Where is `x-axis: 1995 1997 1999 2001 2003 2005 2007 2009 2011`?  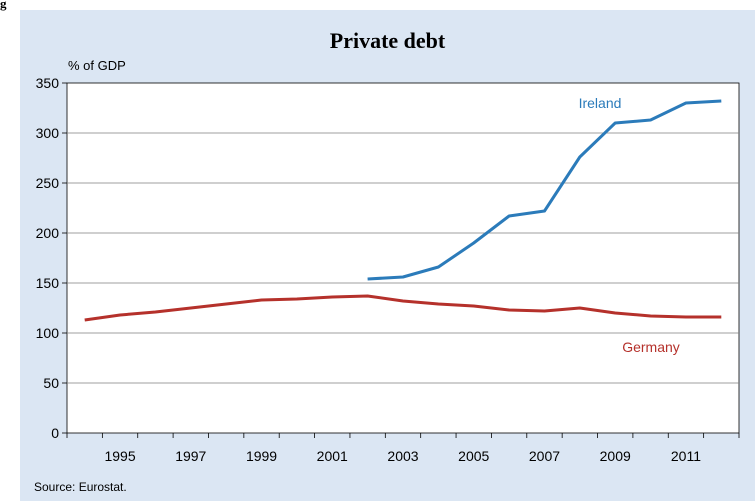
x-axis: 1995 1997 1999 2001 2003 2005 2007 2009 2011 is located at coordinates (403, 448).